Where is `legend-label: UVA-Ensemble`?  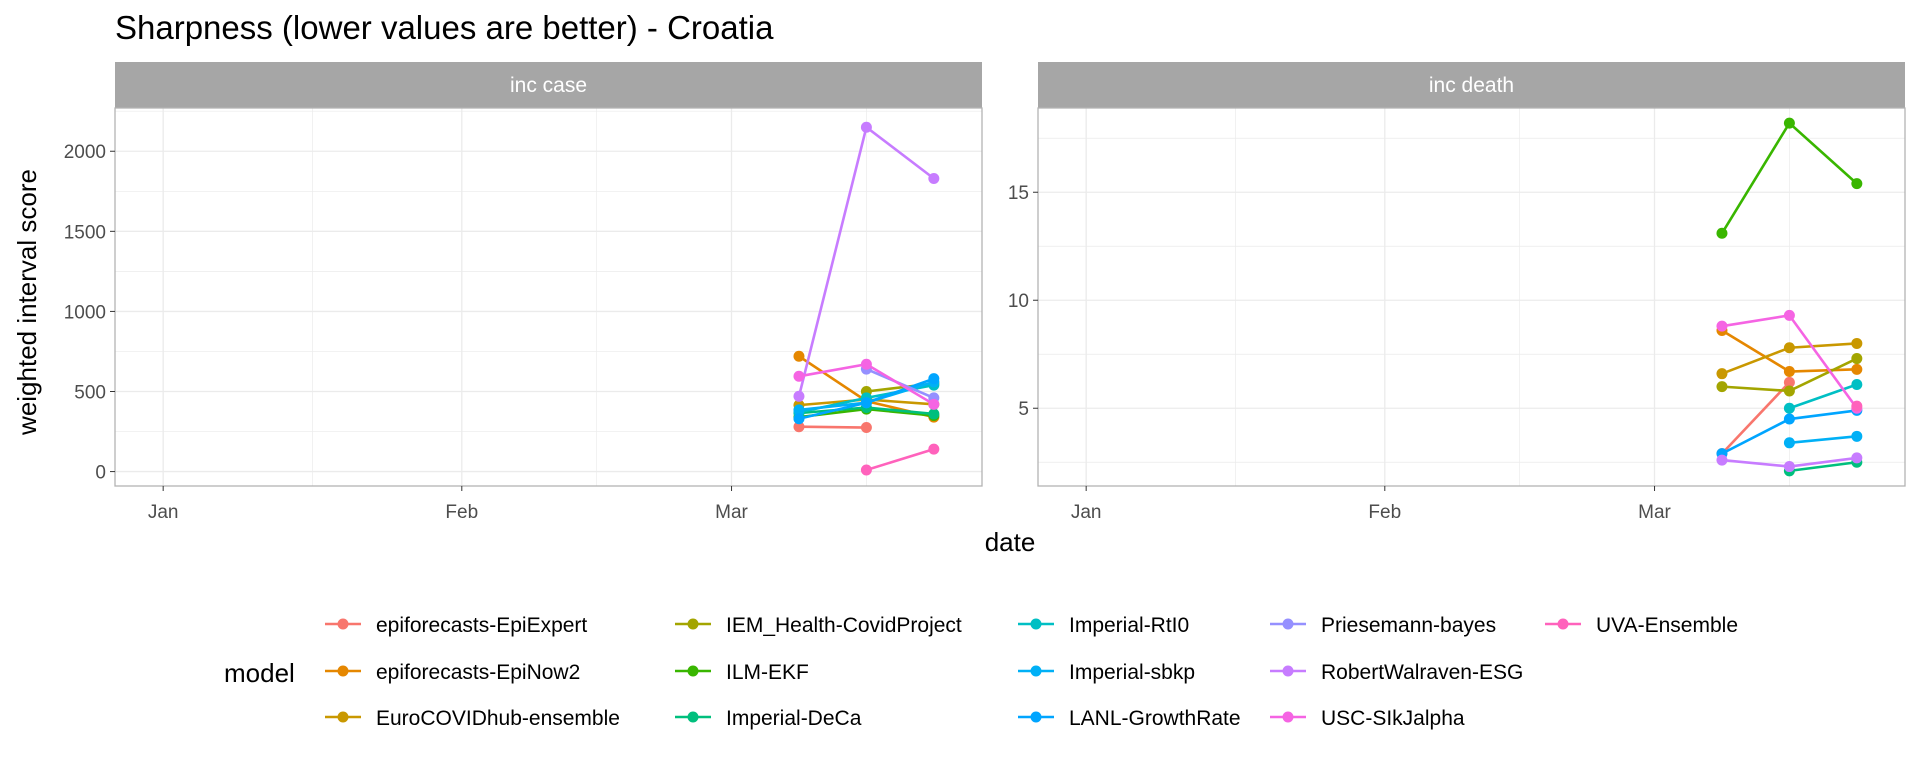 legend-label: UVA-Ensemble is located at coordinates (1667, 625).